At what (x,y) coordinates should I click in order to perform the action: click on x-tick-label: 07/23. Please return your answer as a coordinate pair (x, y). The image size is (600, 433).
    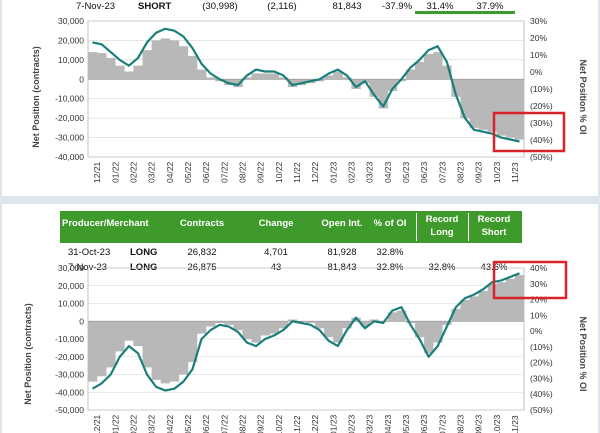
    Looking at the image, I should click on (442, 423).